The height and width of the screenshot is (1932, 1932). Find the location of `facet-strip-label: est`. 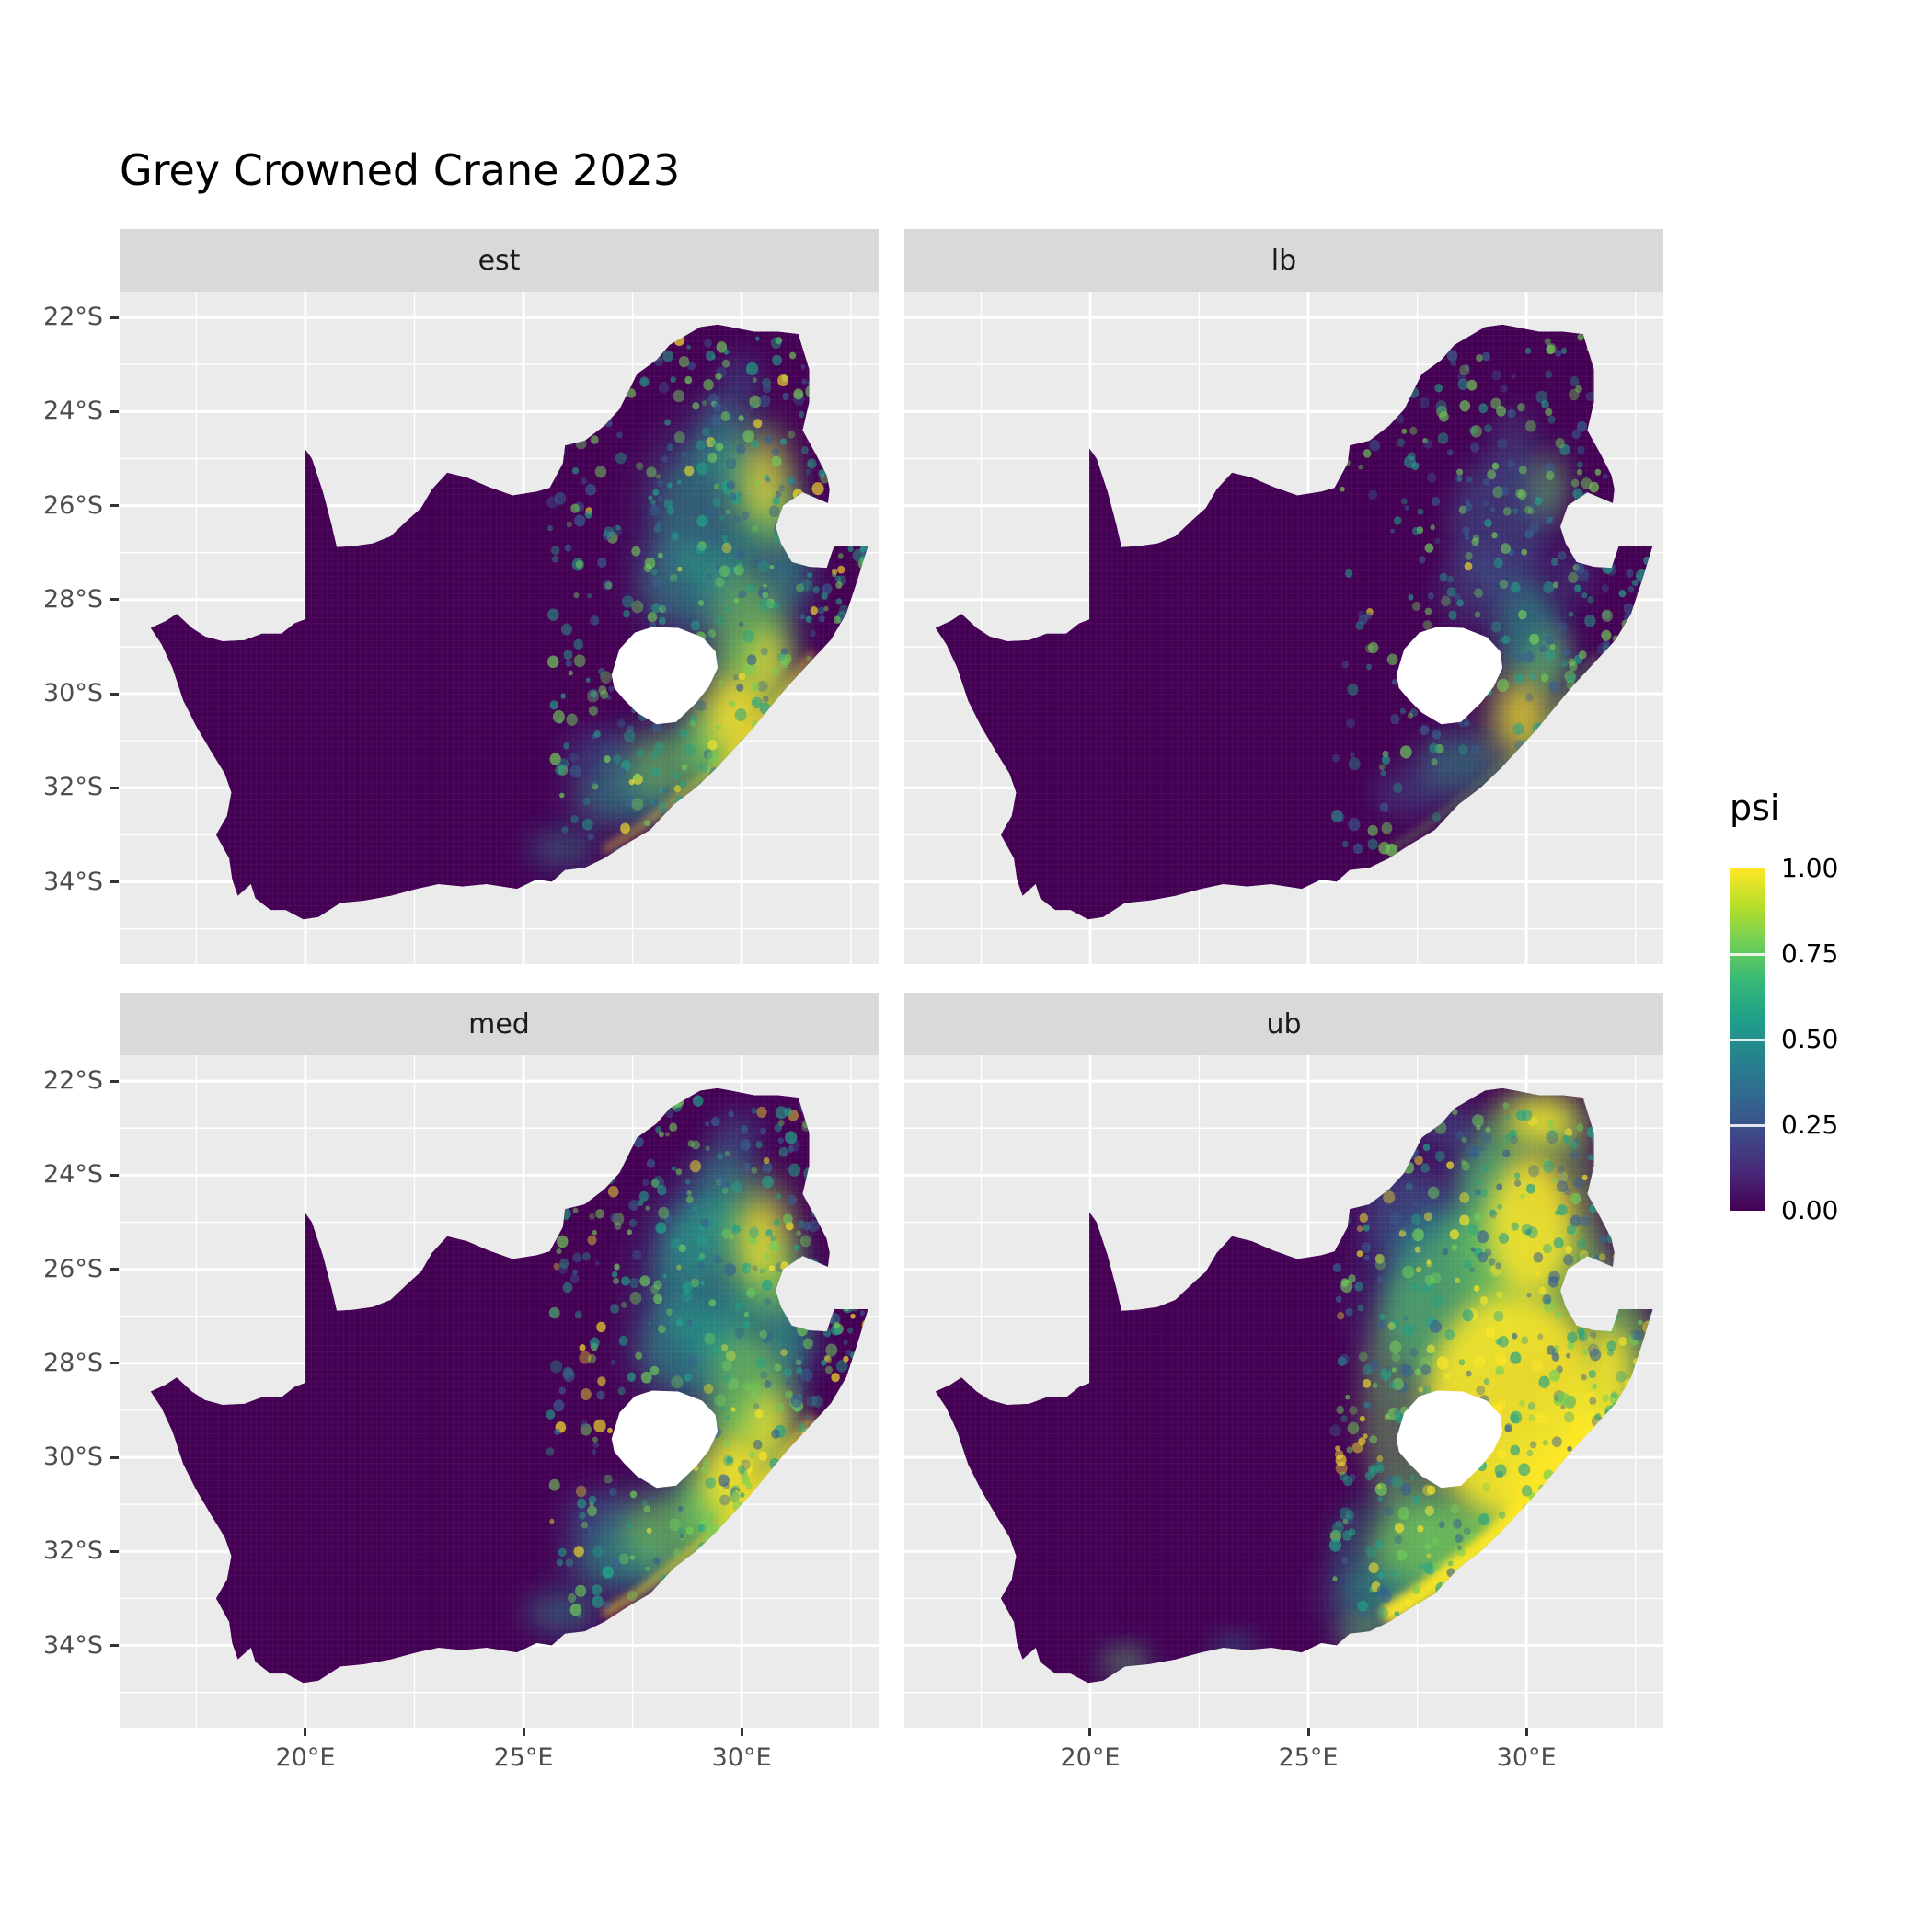

facet-strip-label: est is located at coordinates (499, 260).